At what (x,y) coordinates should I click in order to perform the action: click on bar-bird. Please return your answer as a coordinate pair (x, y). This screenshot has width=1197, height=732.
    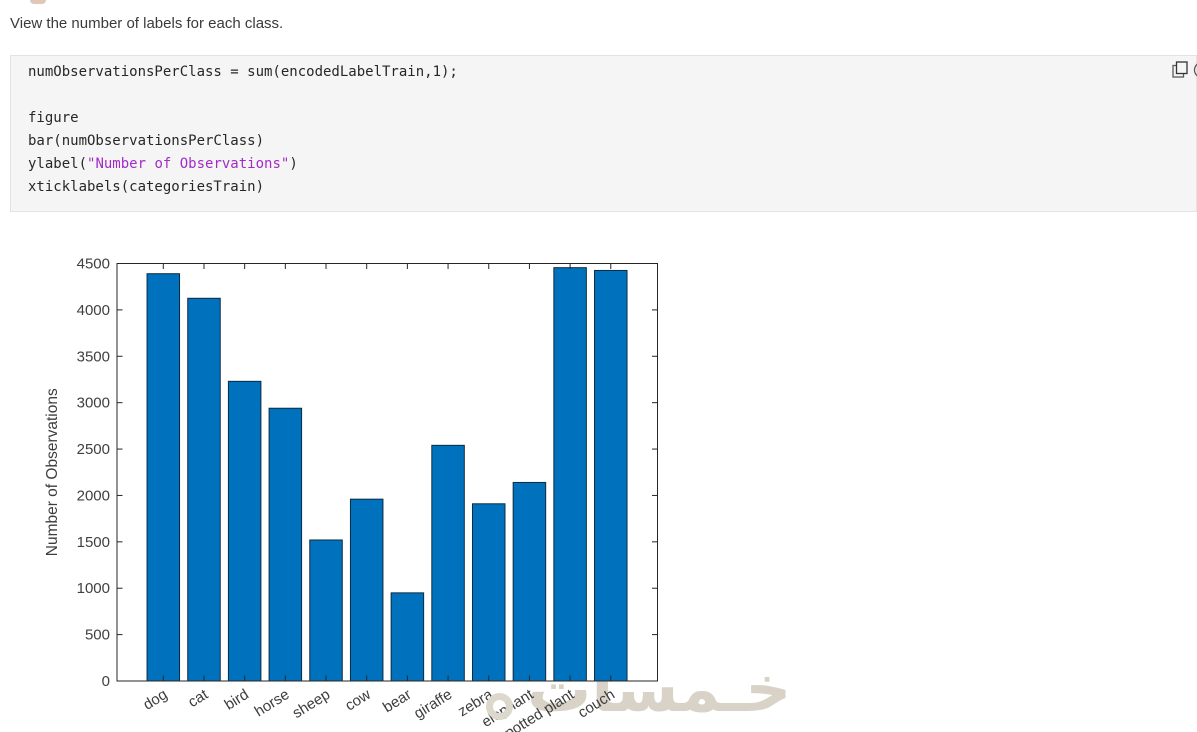
    Looking at the image, I should click on (244, 531).